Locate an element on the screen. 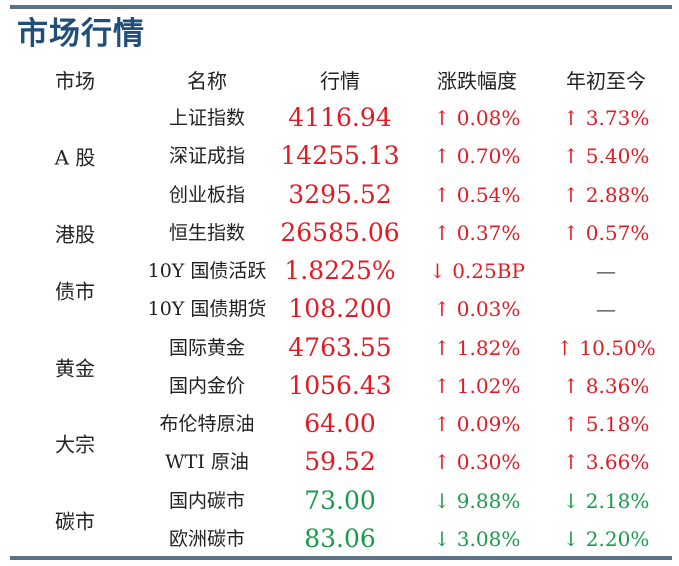 This screenshot has height=566, width=679. row-price: 4116.94 is located at coordinates (340, 117).